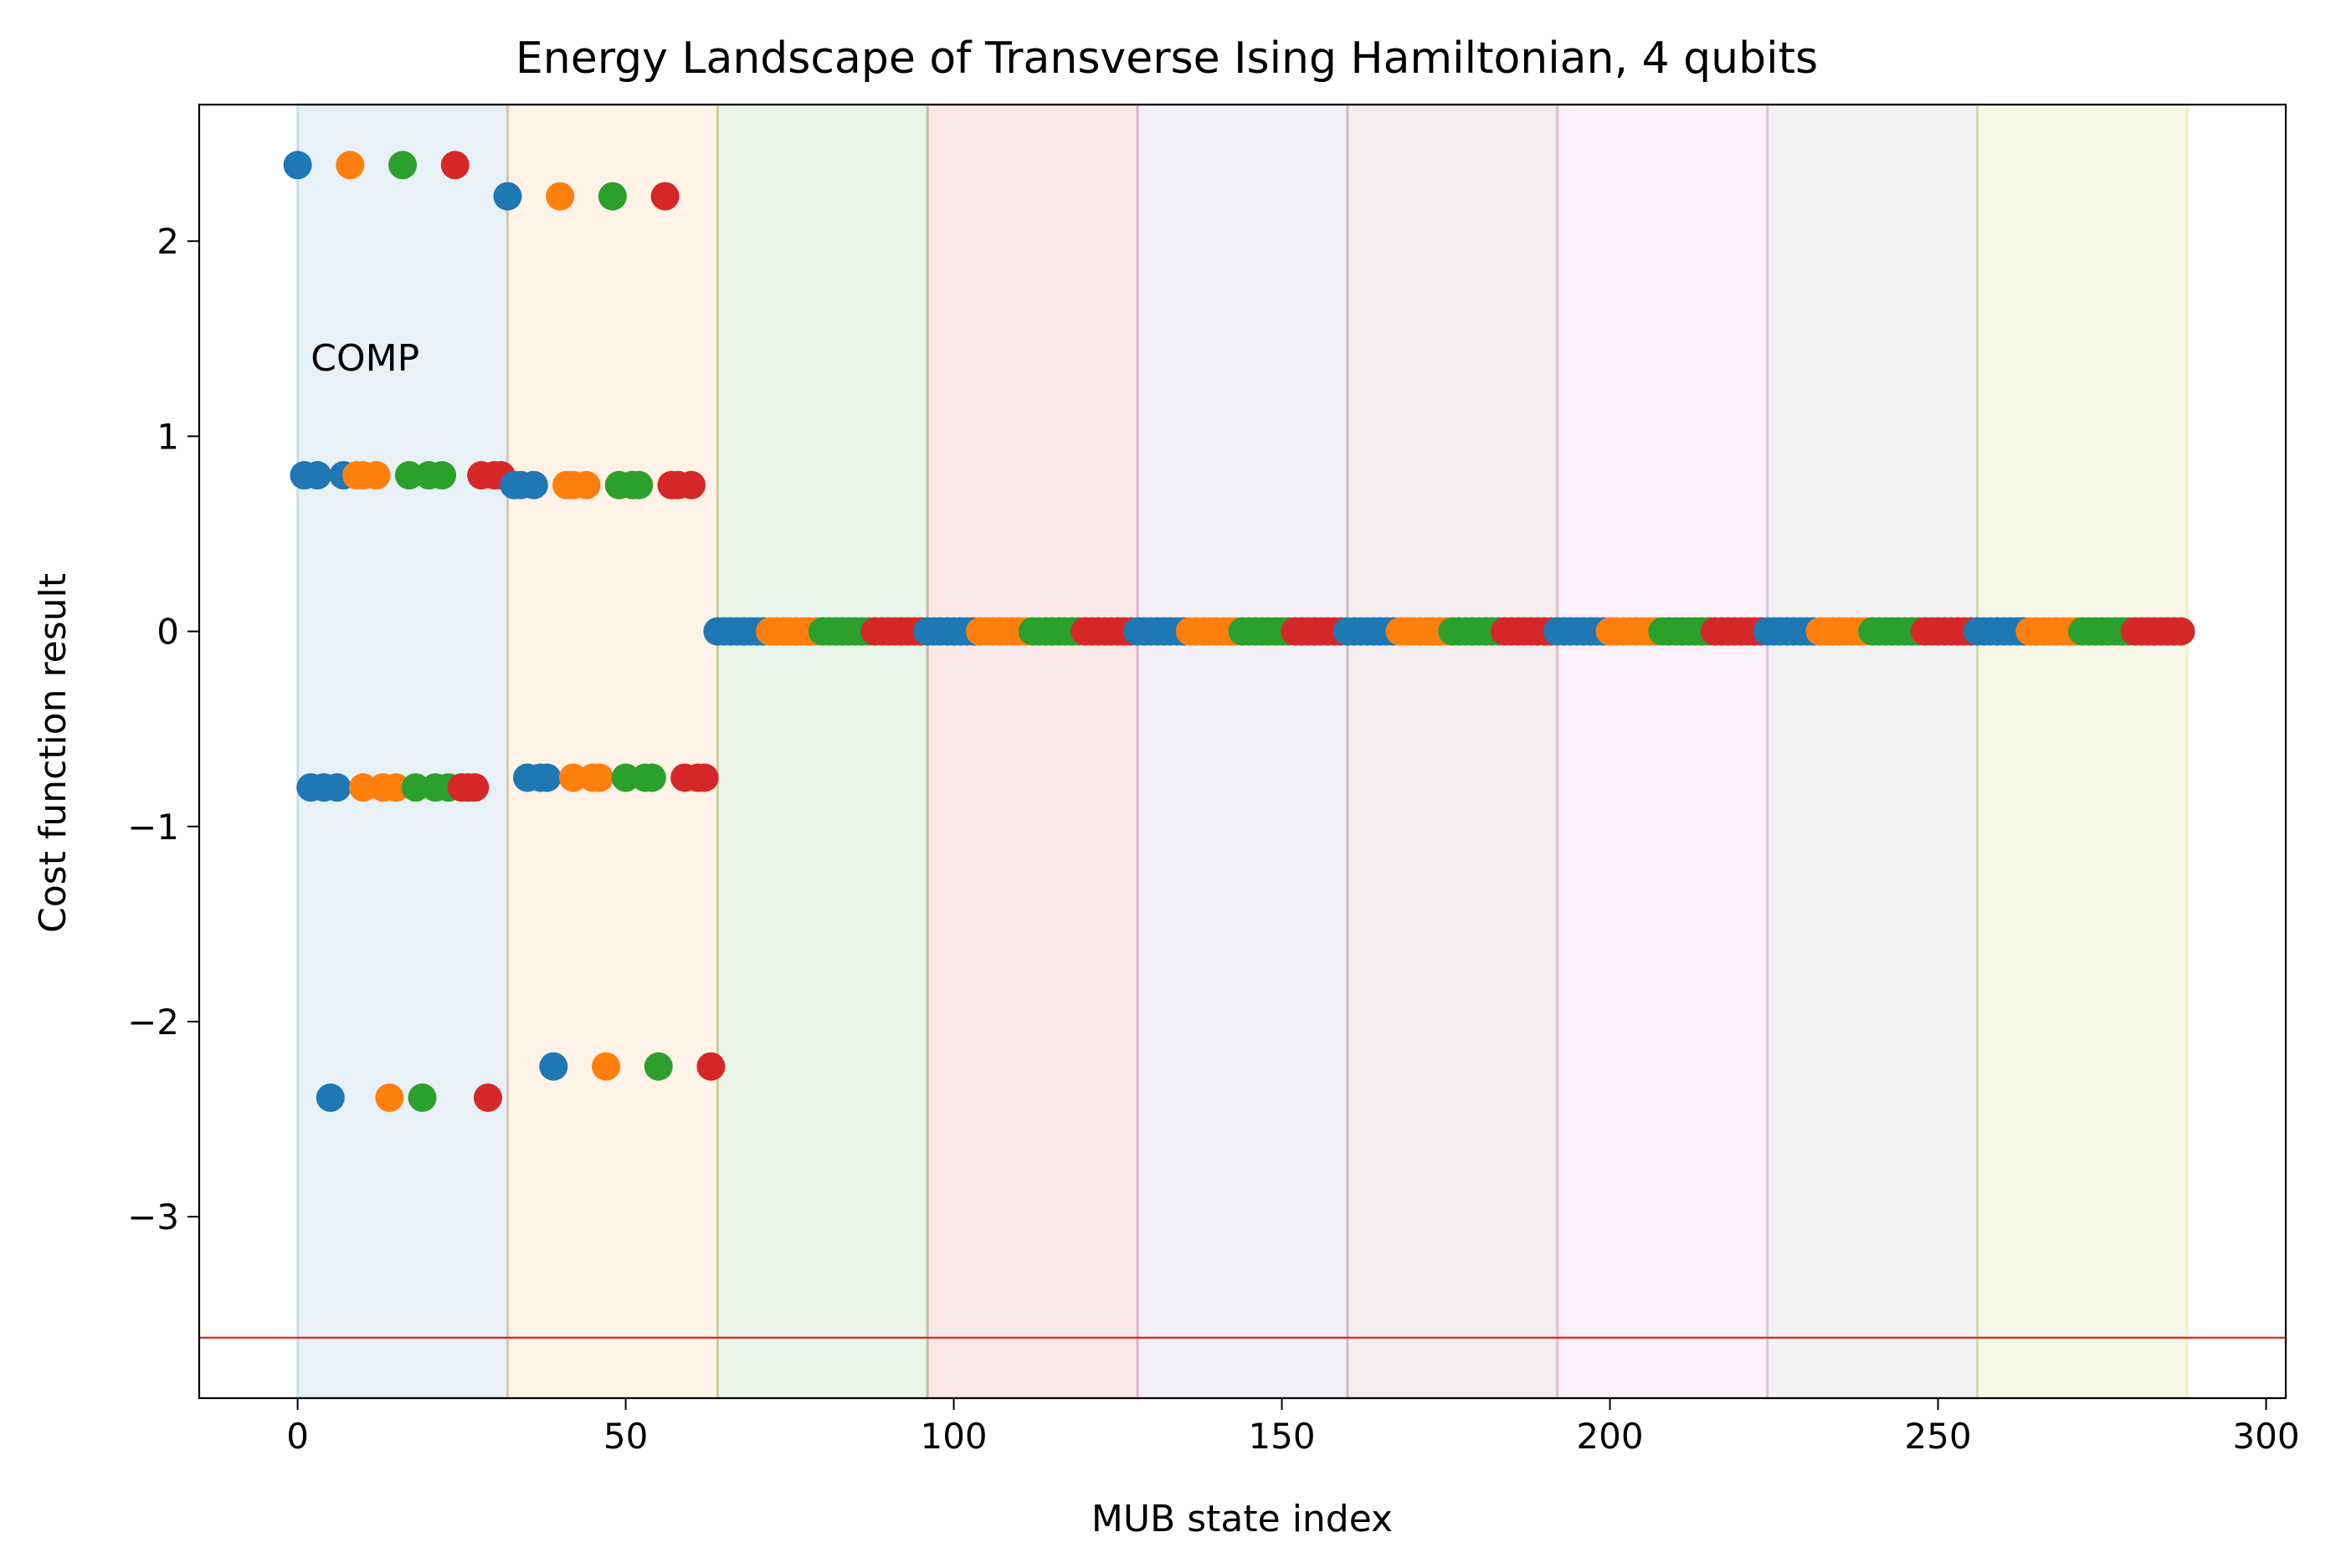  I want to click on y-tick-label--3: −3, so click(153, 1216).